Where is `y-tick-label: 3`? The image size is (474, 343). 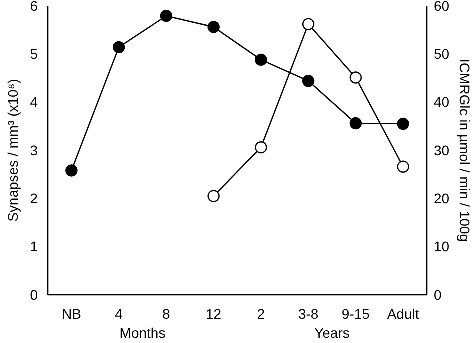
y-tick-label: 3 is located at coordinates (34, 150).